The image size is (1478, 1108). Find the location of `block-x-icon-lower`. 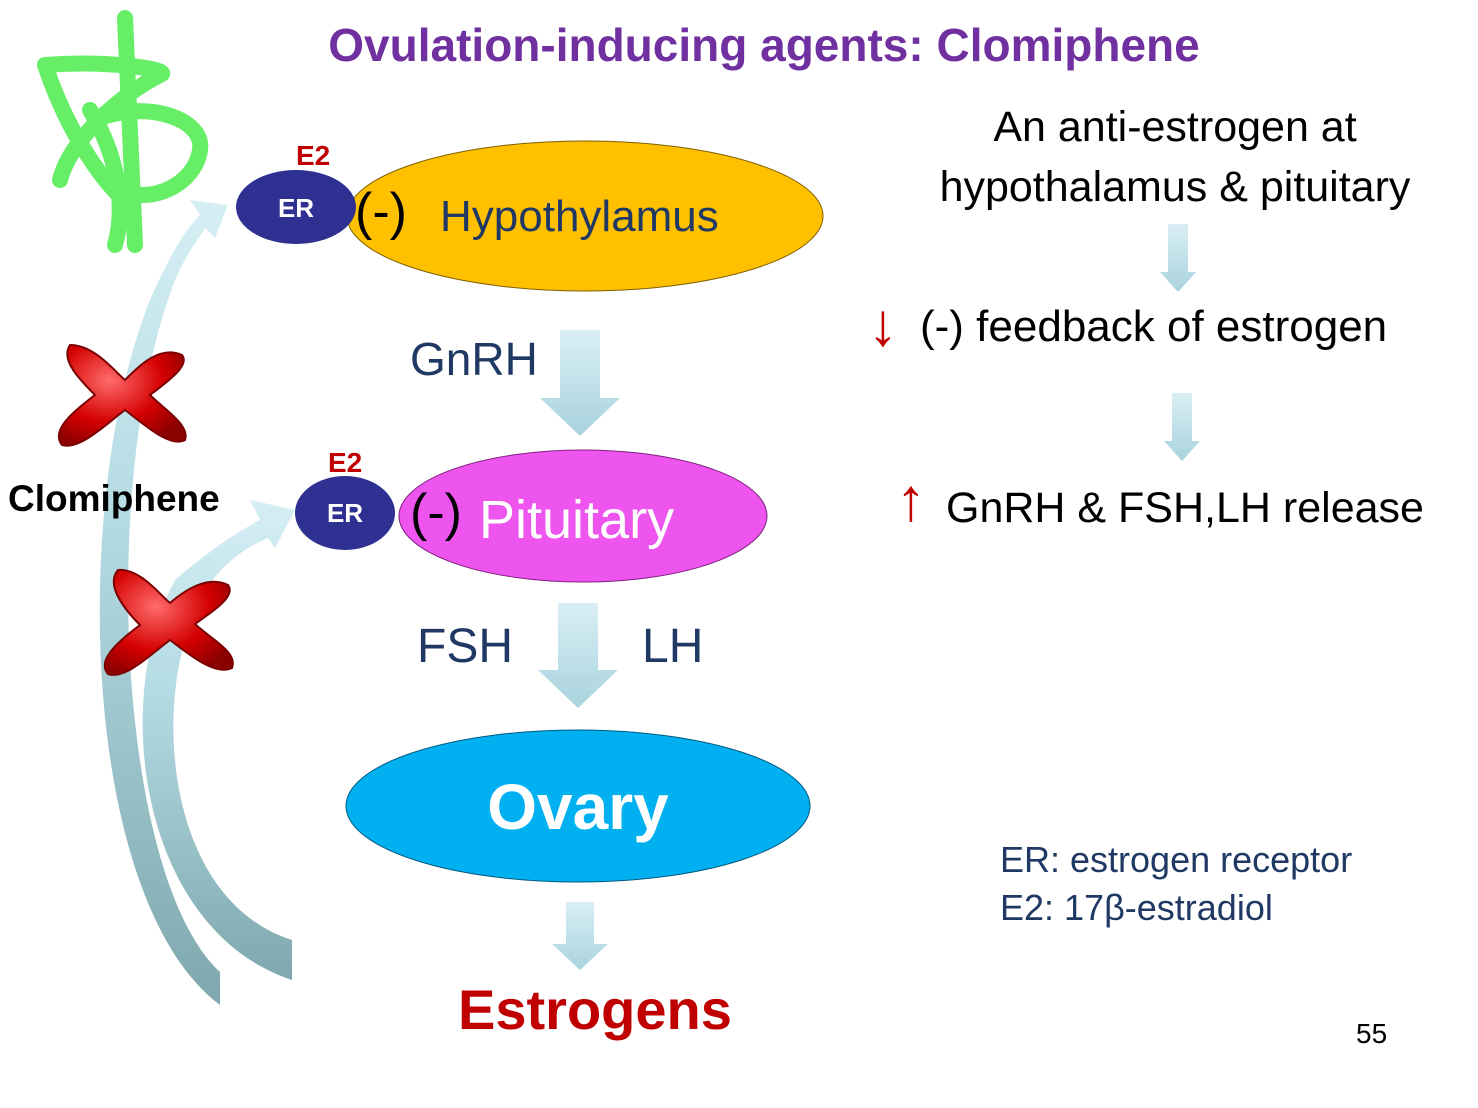

block-x-icon-lower is located at coordinates (168, 622).